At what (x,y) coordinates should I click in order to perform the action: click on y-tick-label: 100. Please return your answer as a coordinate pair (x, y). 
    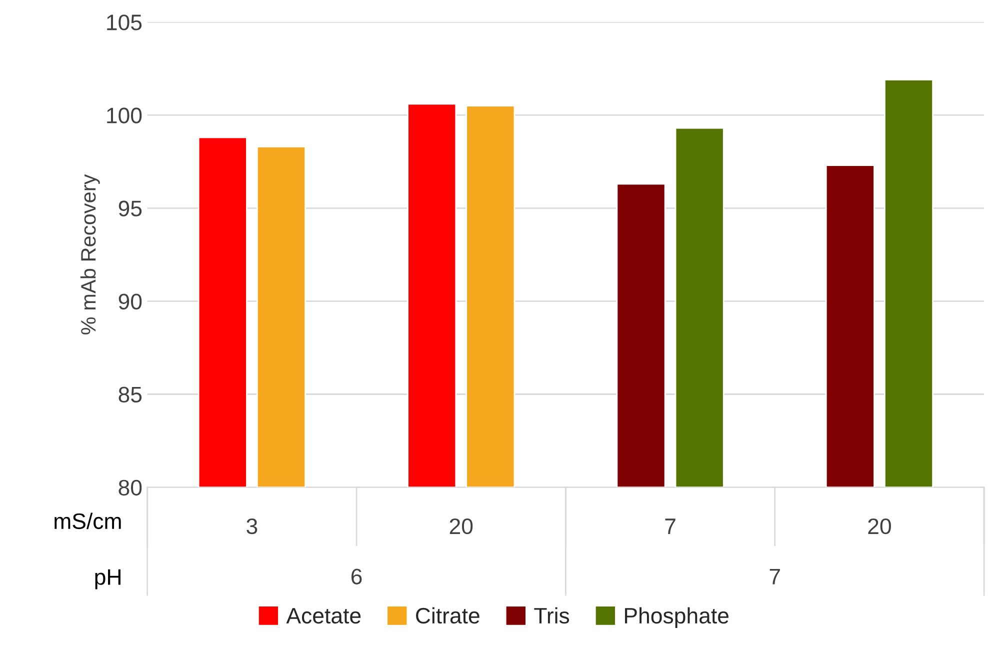
    Looking at the image, I should click on (124, 116).